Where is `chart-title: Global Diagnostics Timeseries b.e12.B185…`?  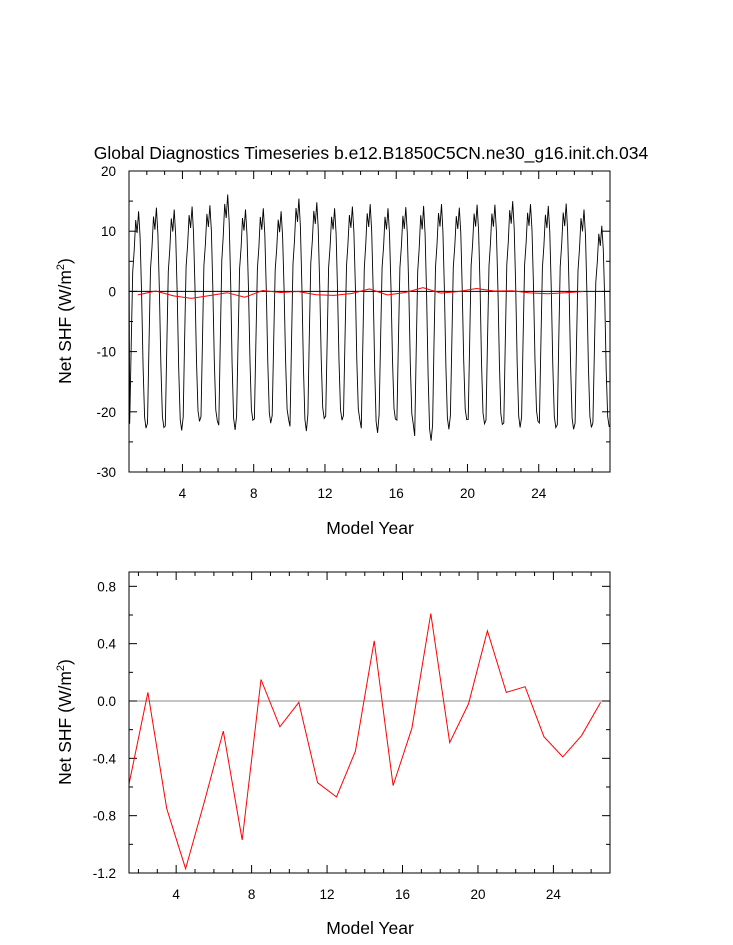 chart-title: Global Diagnostics Timeseries b.e12.B185… is located at coordinates (371, 153).